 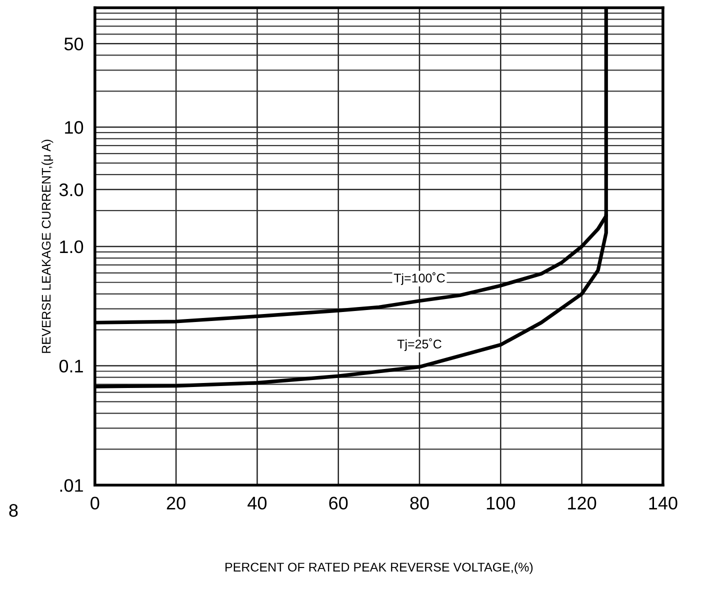 What do you see at coordinates (72, 247) in the screenshot?
I see `y-tick-label: 1.0` at bounding box center [72, 247].